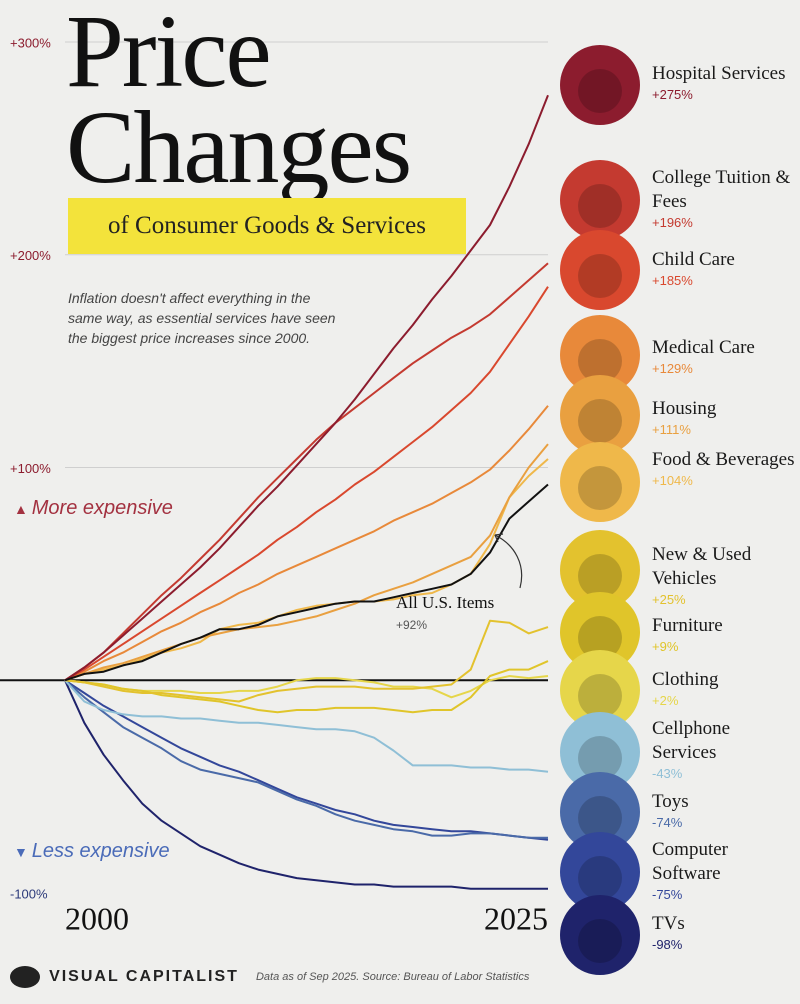 Image resolution: width=800 pixels, height=1004 pixels. What do you see at coordinates (30, 255) in the screenshot?
I see `y-tick-label: +200%` at bounding box center [30, 255].